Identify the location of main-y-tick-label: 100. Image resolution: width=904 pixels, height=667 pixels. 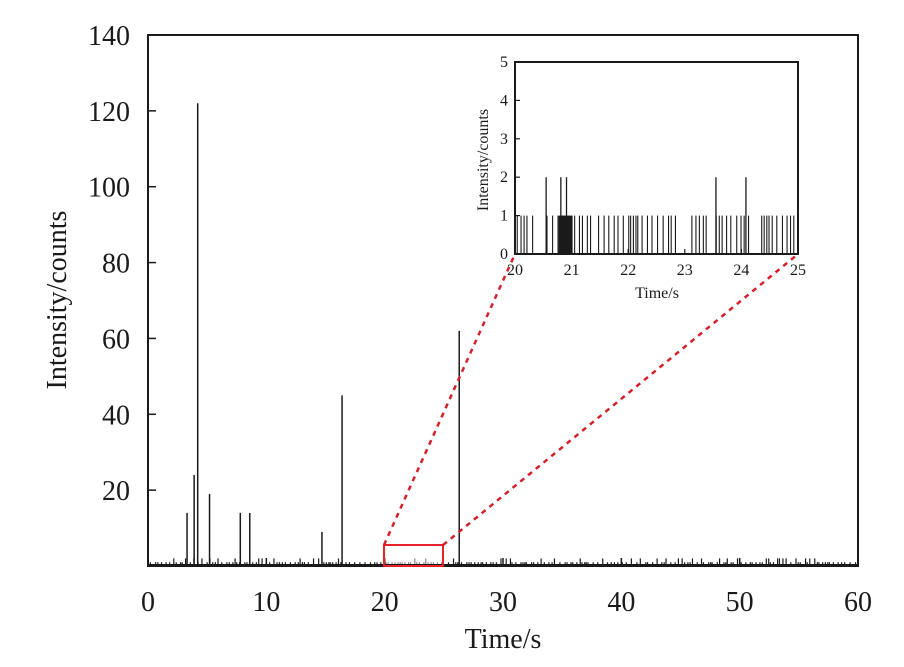
(109, 188).